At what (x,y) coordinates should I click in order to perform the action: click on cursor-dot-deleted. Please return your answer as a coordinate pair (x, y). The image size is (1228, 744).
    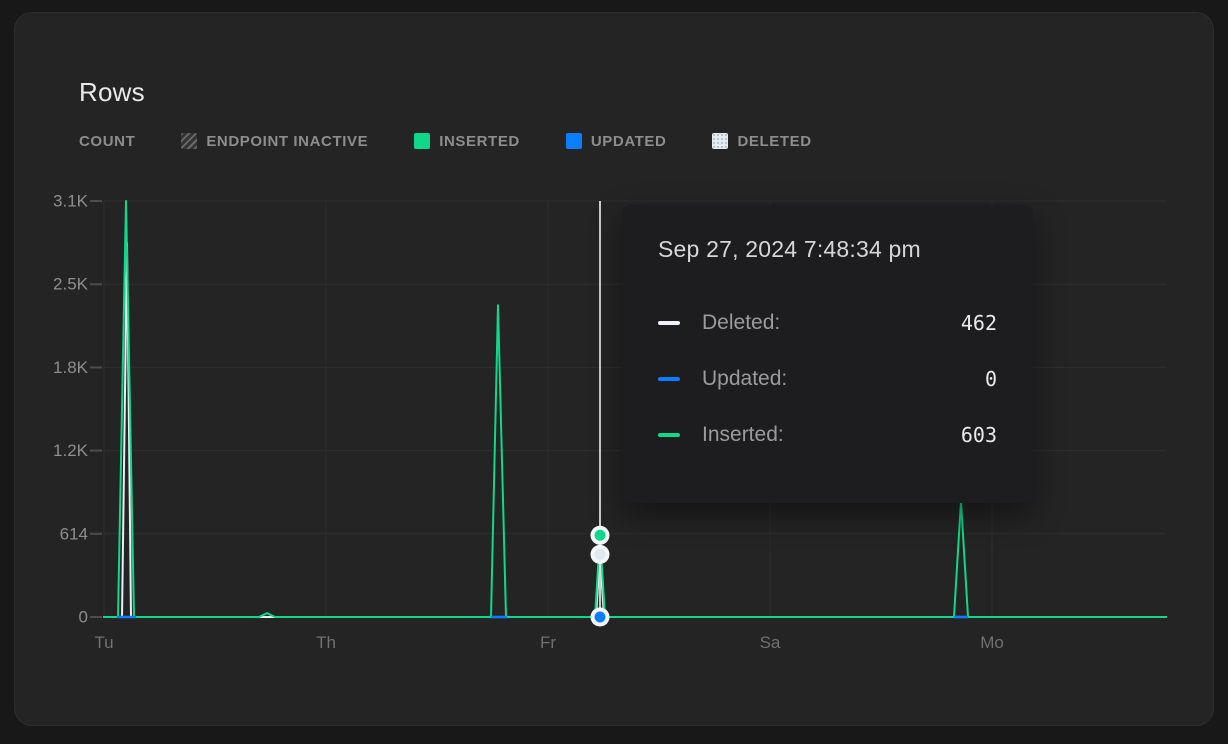
    Looking at the image, I should click on (600, 554).